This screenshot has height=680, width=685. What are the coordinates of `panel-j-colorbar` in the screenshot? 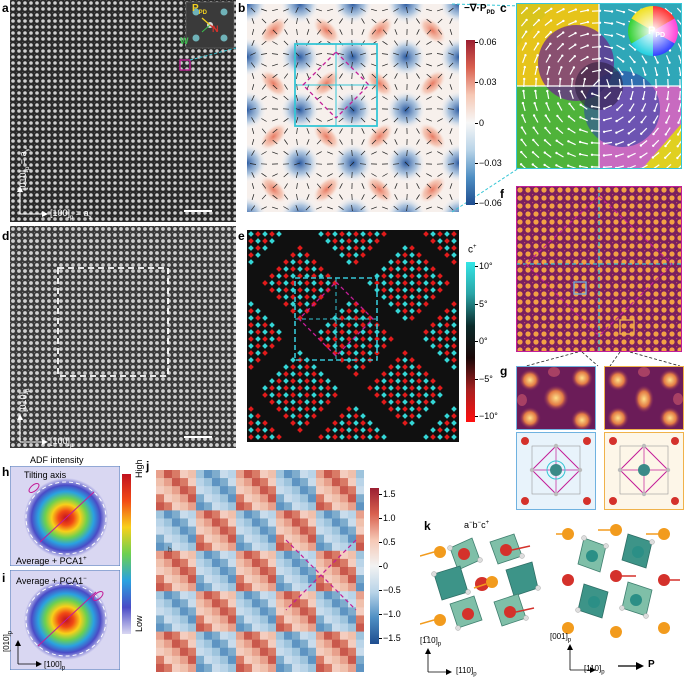 It's located at (374, 566).